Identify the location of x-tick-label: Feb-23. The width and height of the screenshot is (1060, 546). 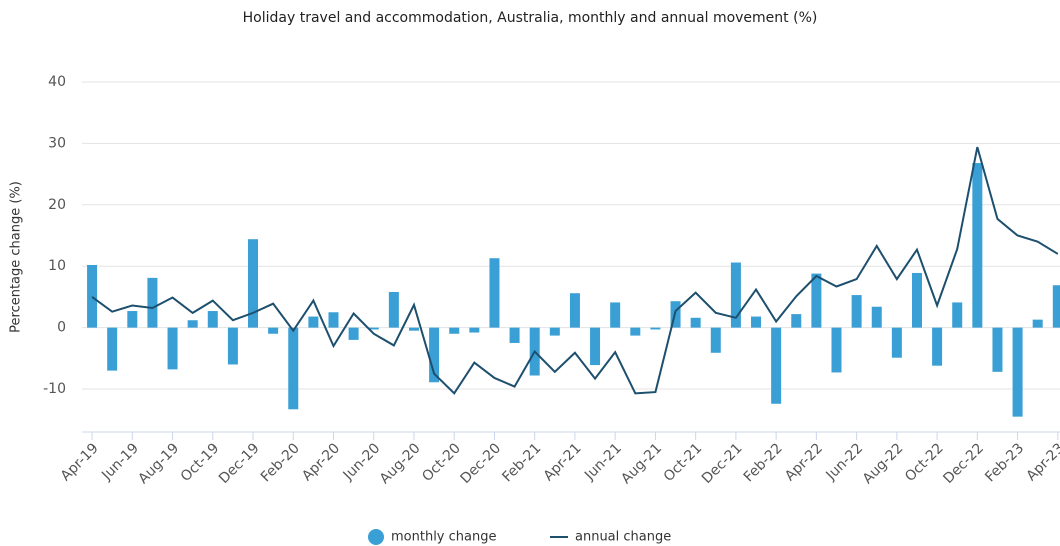
(1004, 462).